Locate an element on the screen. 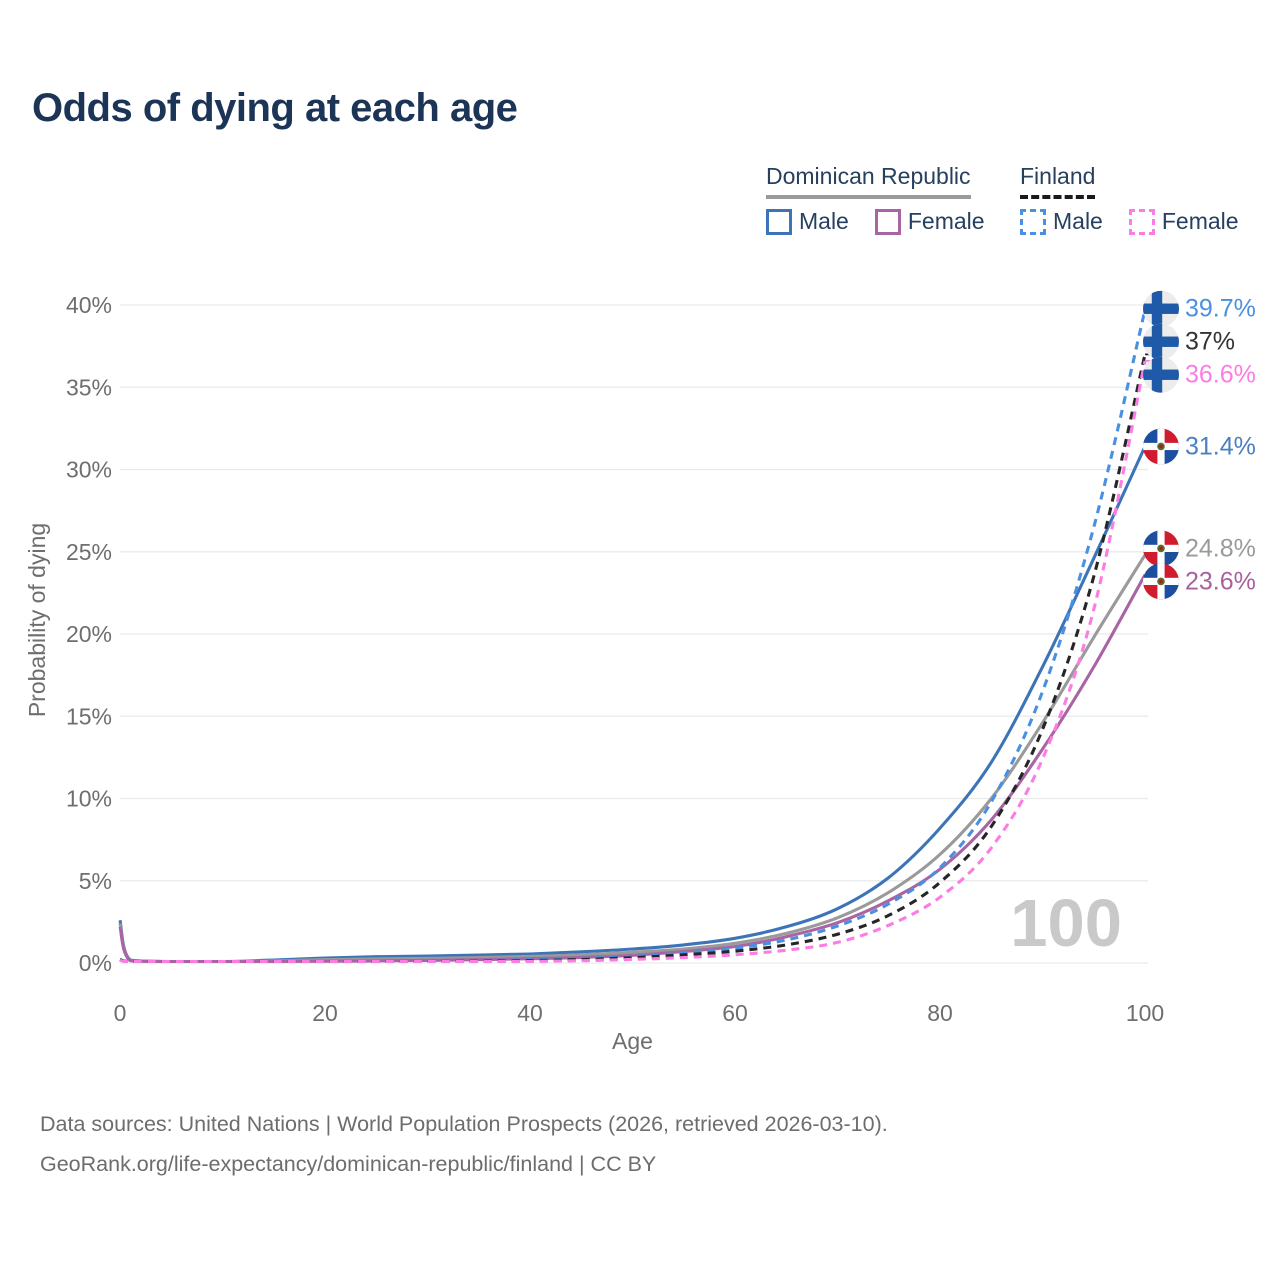 This screenshot has height=1280, width=1280. x-tick-label: 80 is located at coordinates (940, 1013).